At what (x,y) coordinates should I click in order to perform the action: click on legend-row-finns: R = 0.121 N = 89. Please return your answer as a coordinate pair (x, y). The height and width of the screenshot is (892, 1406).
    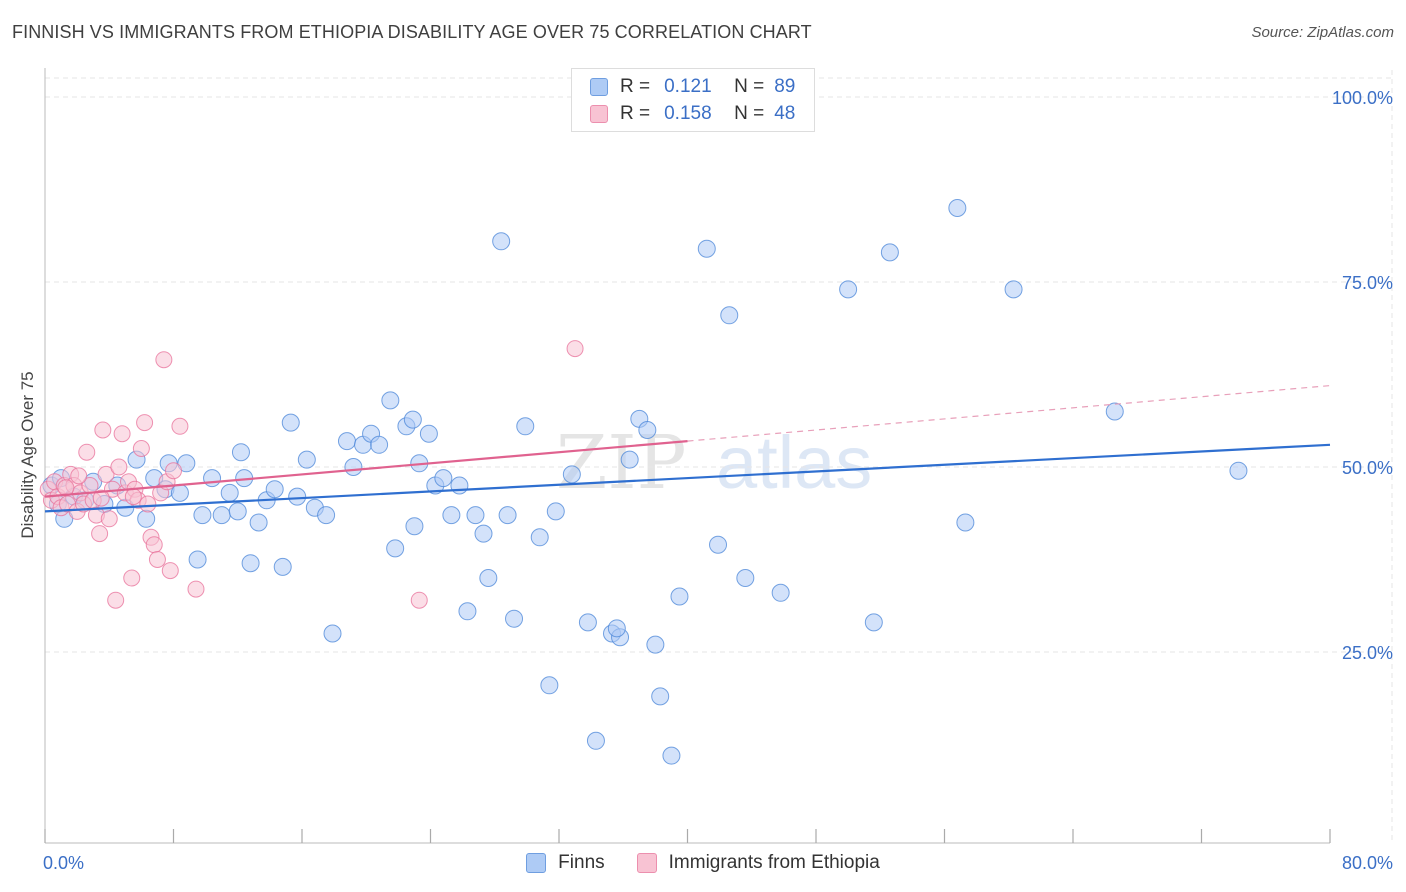
    Looking at the image, I should click on (692, 87).